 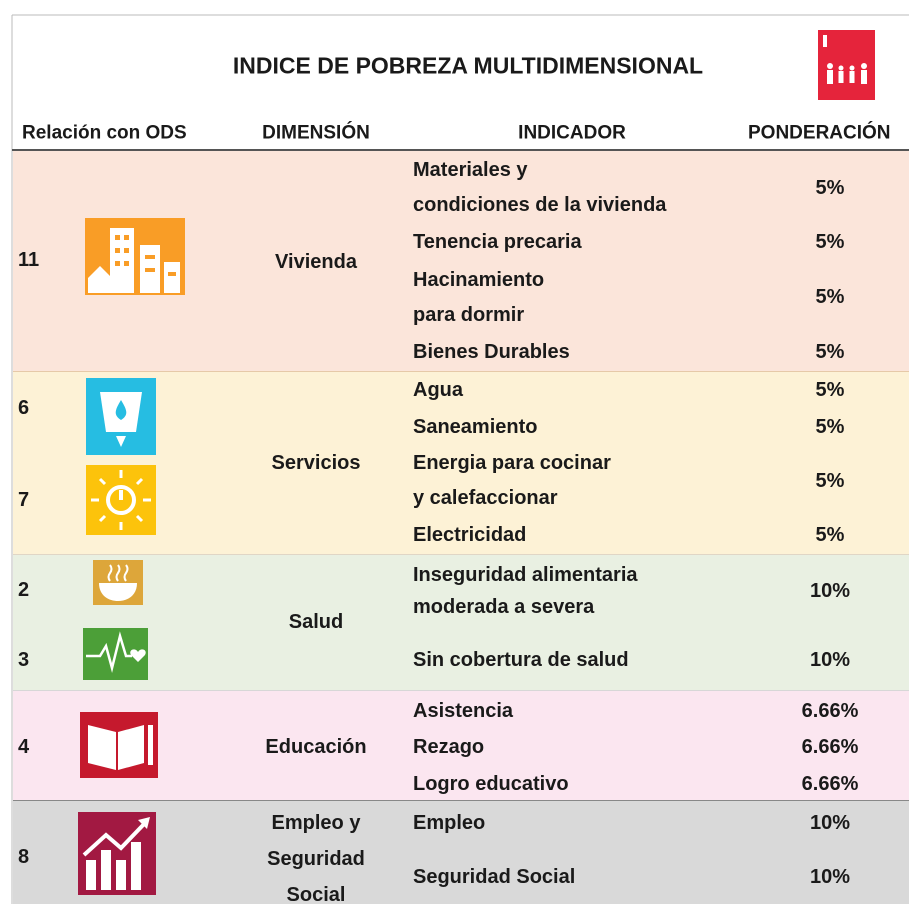 I want to click on indicator: Hacinamiento, so click(x=479, y=280).